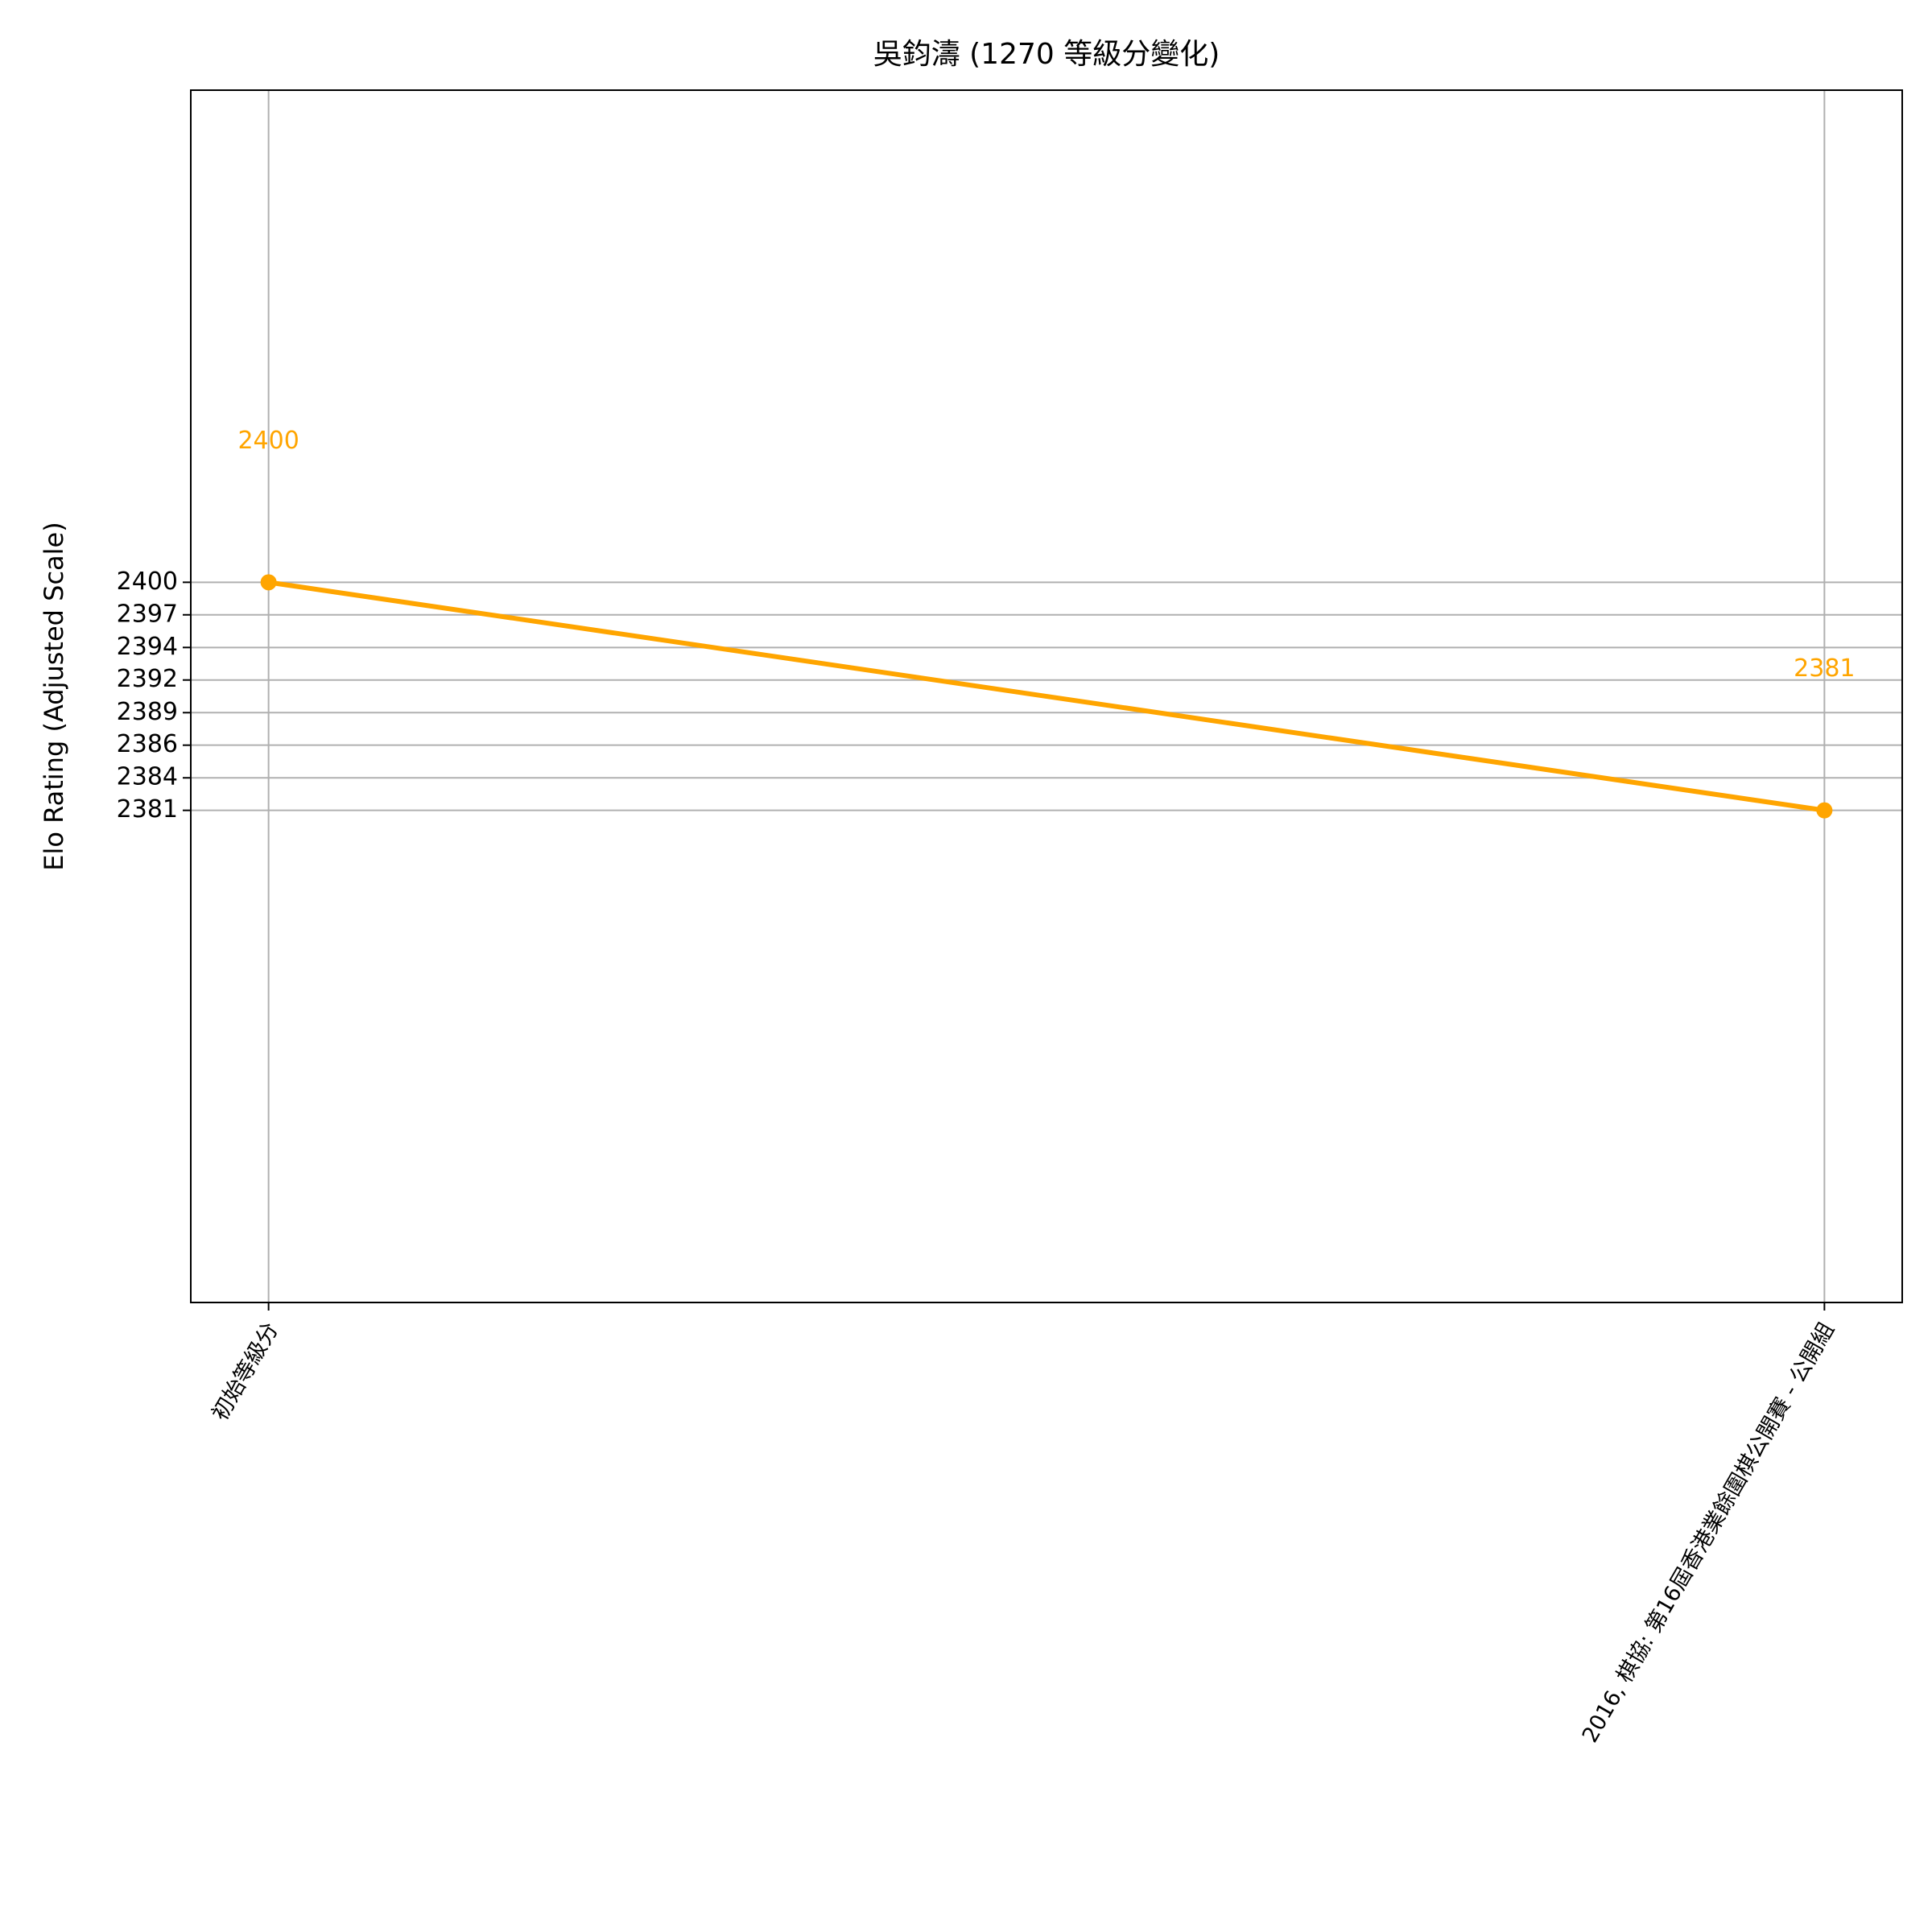 Image resolution: width=1932 pixels, height=1932 pixels. What do you see at coordinates (147, 712) in the screenshot?
I see `y-tick-label: 2389` at bounding box center [147, 712].